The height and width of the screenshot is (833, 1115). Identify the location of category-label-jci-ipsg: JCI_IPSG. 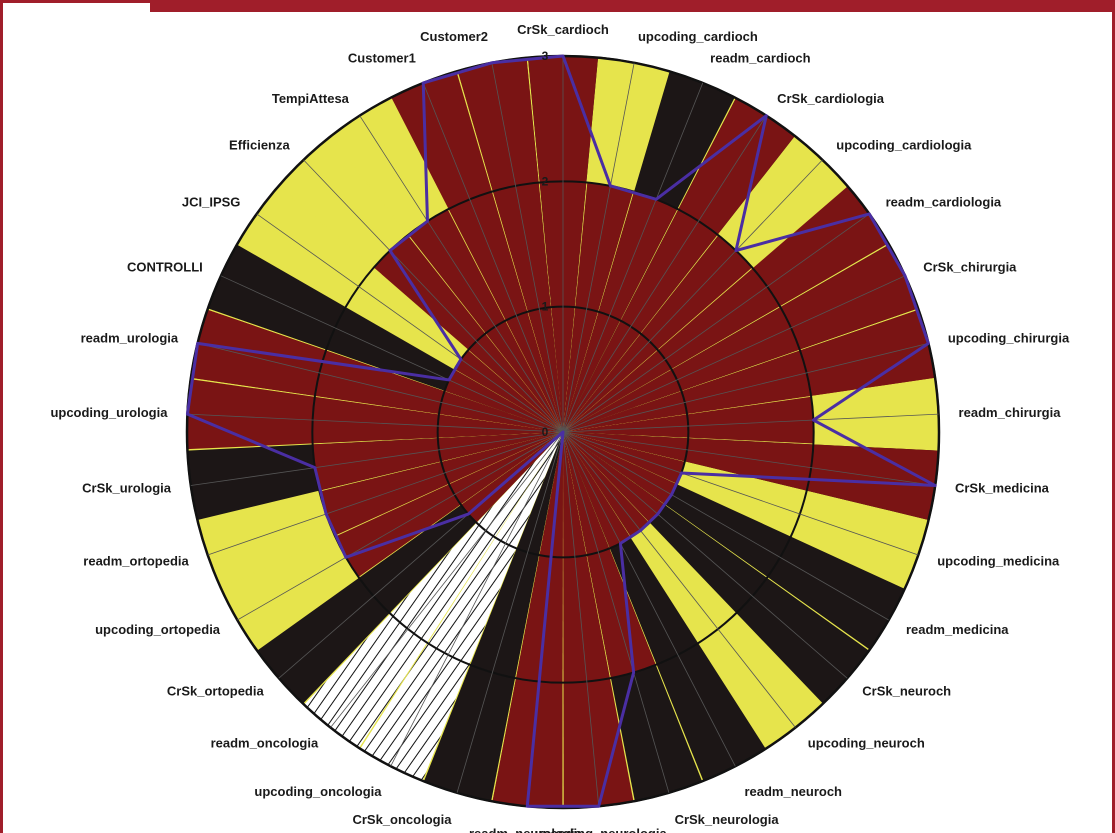
(211, 201).